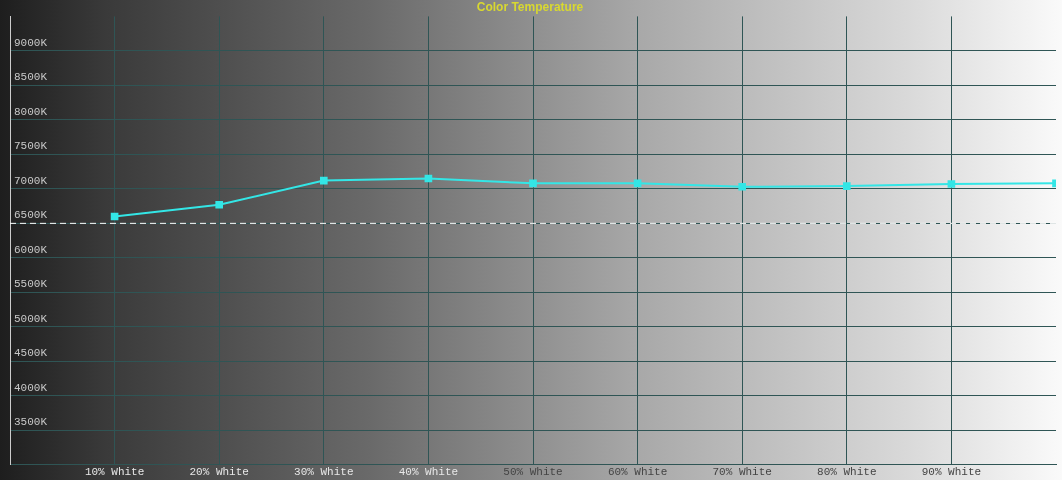 The height and width of the screenshot is (480, 1062). Describe the element at coordinates (219, 472) in the screenshot. I see `x-tick-label: 20% White` at that location.